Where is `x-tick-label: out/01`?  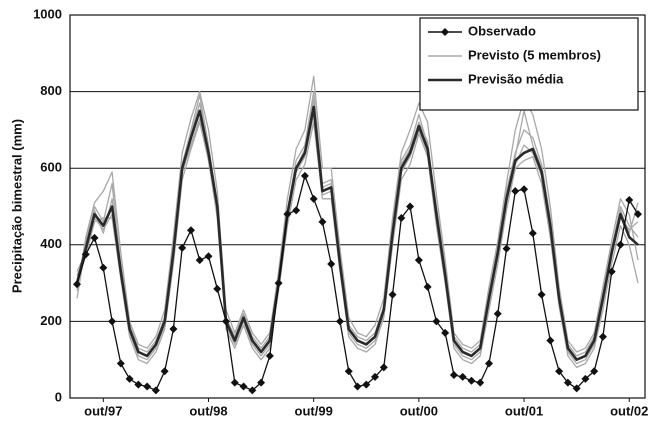
x-tick-label: out/01 is located at coordinates (524, 410).